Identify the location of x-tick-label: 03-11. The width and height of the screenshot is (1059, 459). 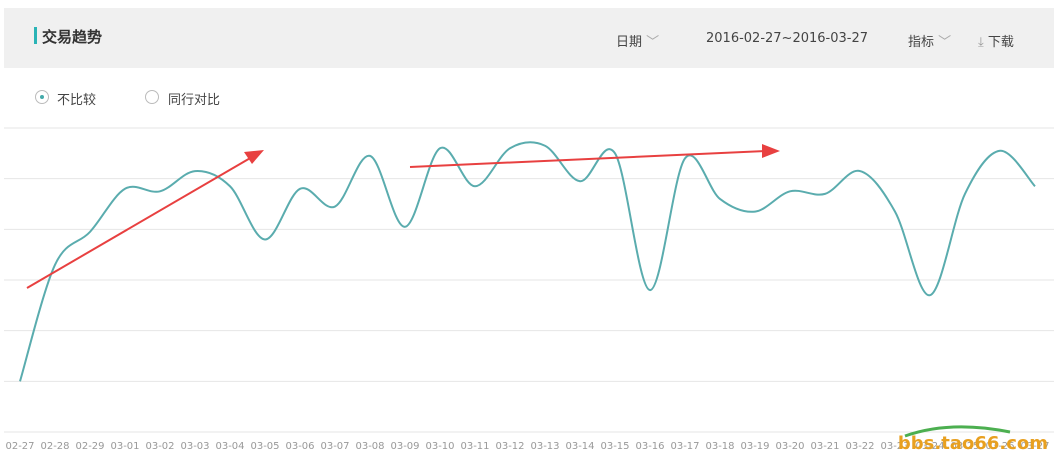
(474, 446).